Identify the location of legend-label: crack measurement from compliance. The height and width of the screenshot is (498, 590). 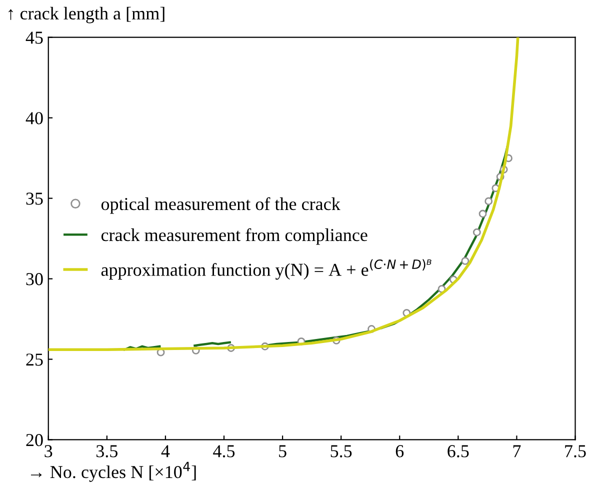
(234, 236).